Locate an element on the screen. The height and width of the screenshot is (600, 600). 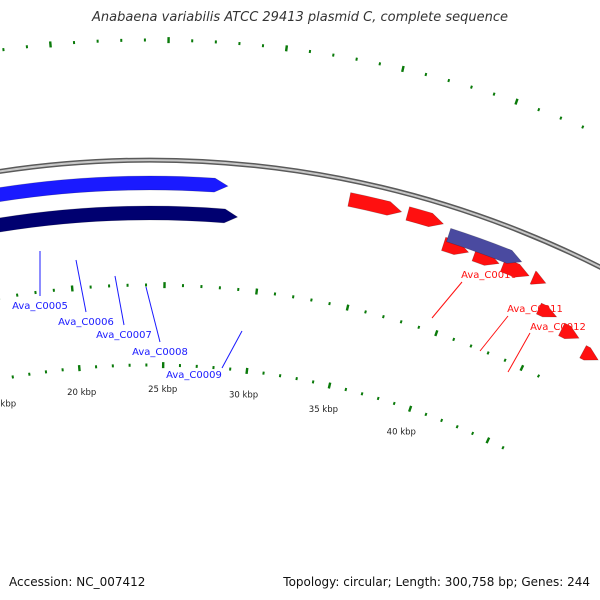
tick-label: 40 kbp is located at coordinates (401, 432).